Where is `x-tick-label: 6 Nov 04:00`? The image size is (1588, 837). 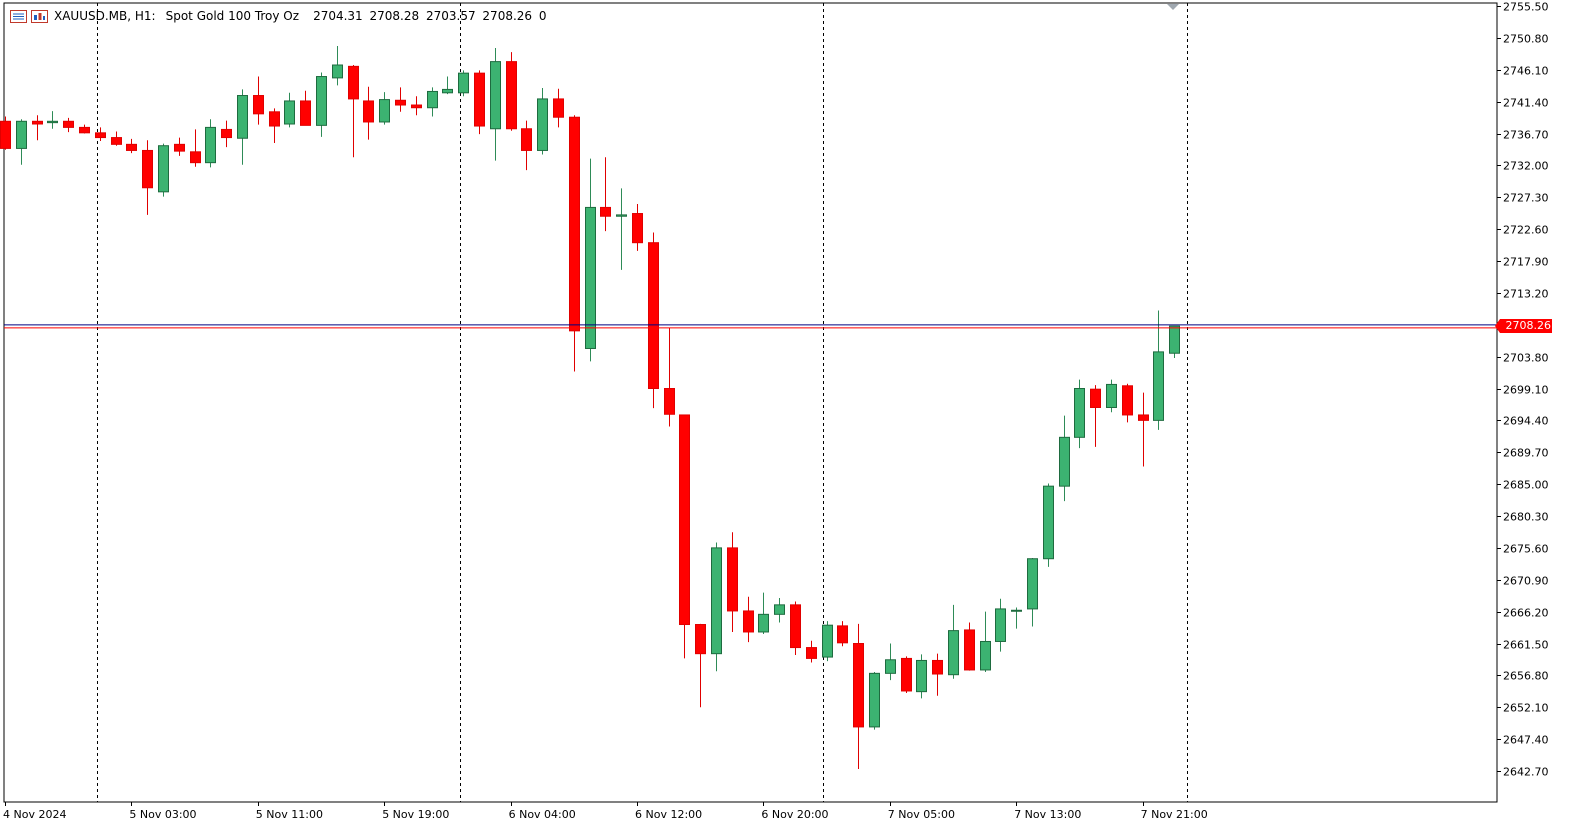 x-tick-label: 6 Nov 04:00 is located at coordinates (542, 814).